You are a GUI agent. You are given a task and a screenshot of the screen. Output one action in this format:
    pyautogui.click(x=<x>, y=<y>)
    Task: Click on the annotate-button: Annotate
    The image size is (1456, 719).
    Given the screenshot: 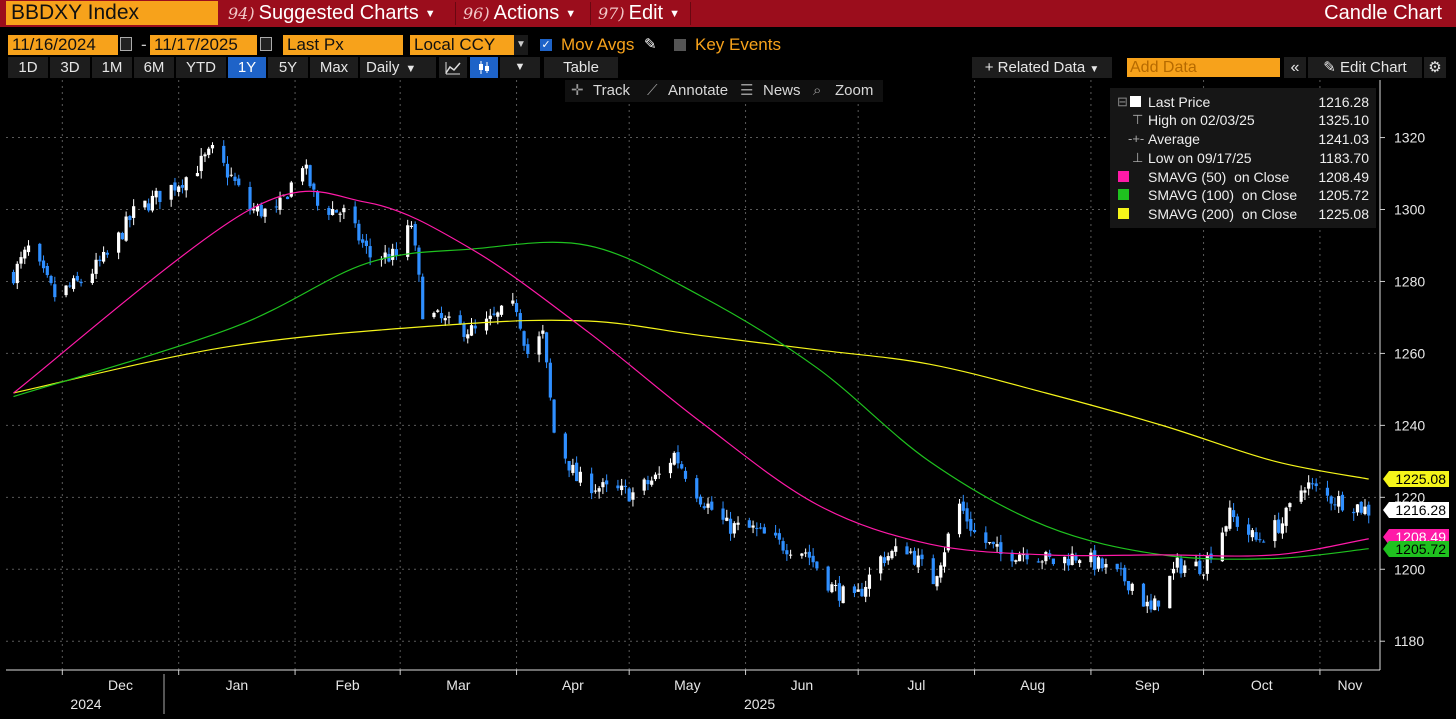 What is the action you would take?
    pyautogui.click(x=698, y=90)
    